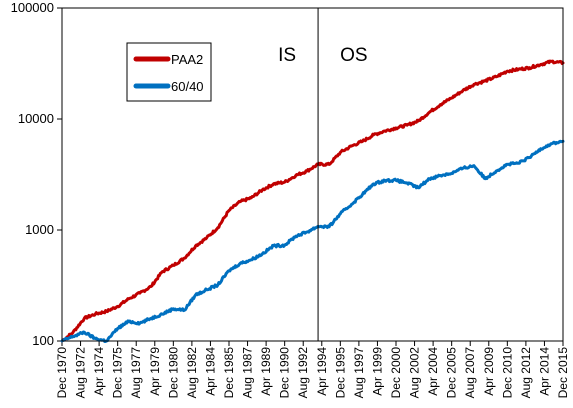 This screenshot has width=573, height=408. I want to click on legend: PAA2 60/40, so click(169, 72).